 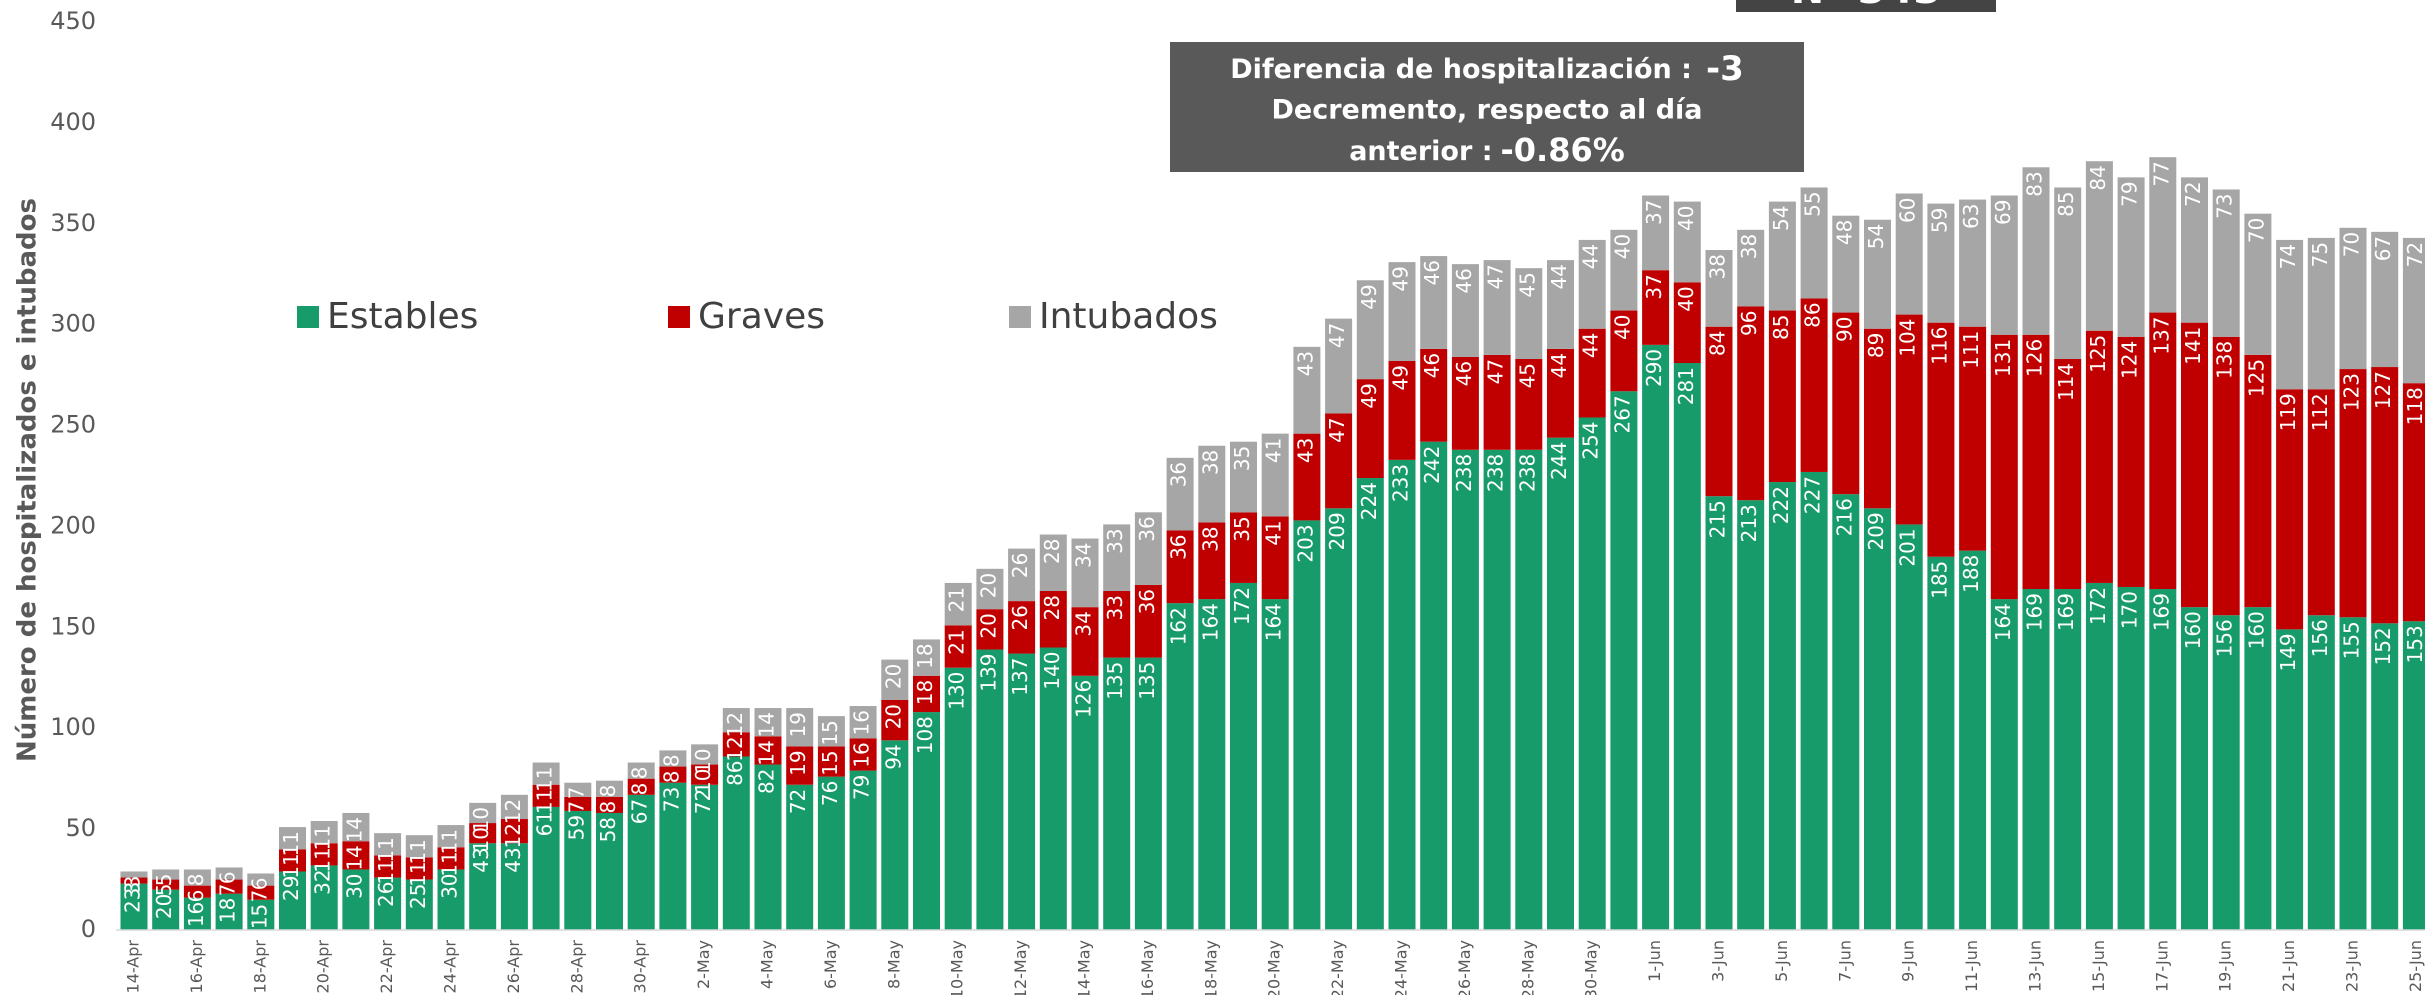 What do you see at coordinates (1781, 961) in the screenshot?
I see `x-tick-label: 5-Jun` at bounding box center [1781, 961].